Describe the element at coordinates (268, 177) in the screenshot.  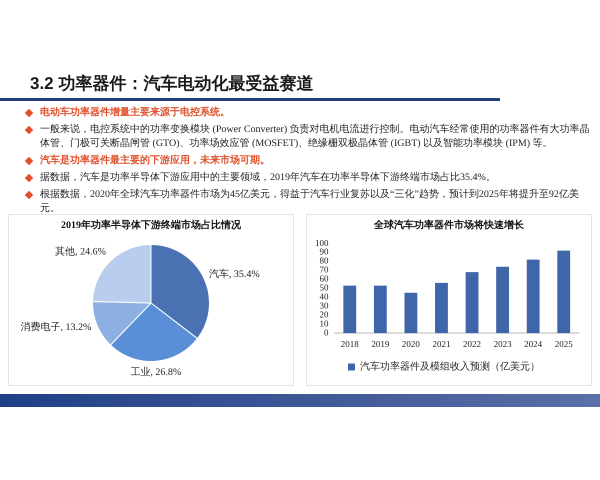
I see `text: 据数据，汽车是功率半导体下游应用中的主要领域，2019年汽车在功率半导体下游终端市场占比35.4%。` at that location.